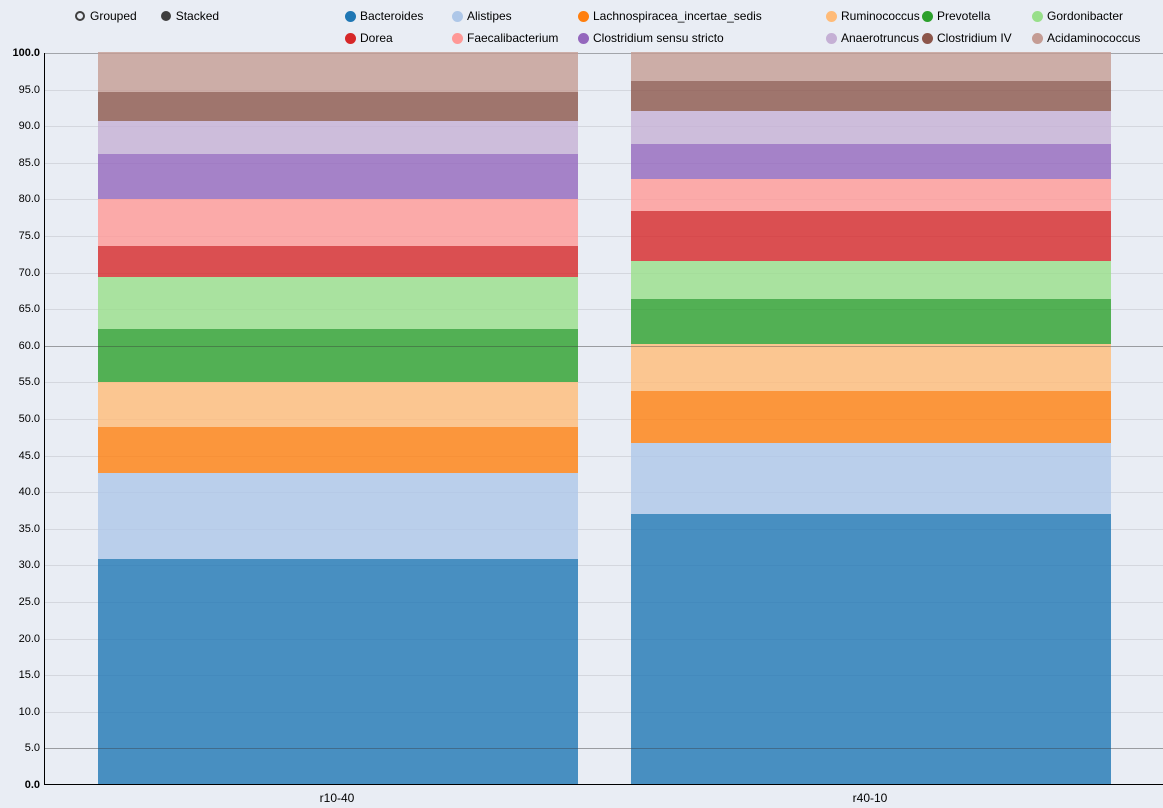 Image resolution: width=1163 pixels, height=808 pixels. What do you see at coordinates (398, 38) in the screenshot?
I see `legend-item-dorea: Dorea` at bounding box center [398, 38].